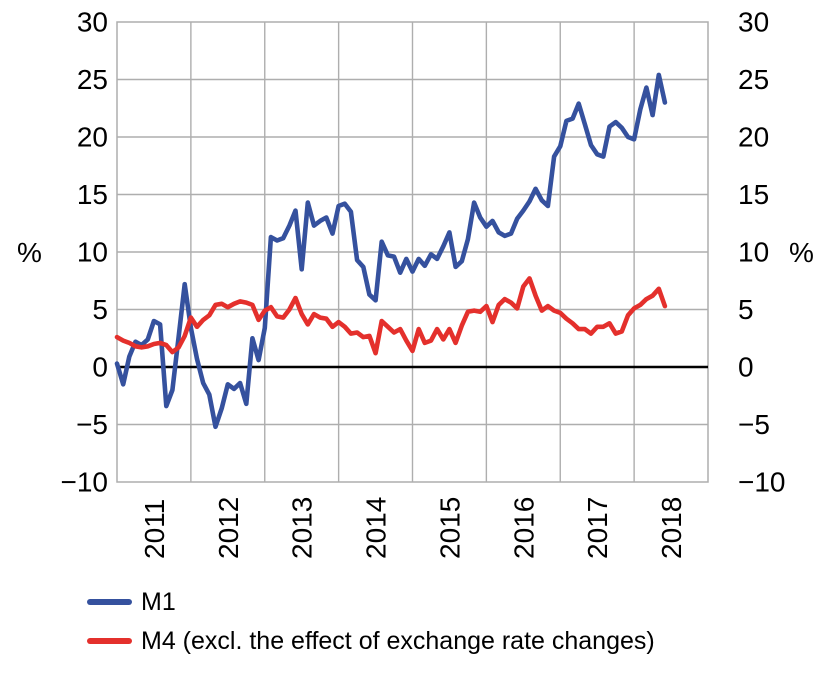 The image size is (828, 686). I want to click on x-year-label: 2015, so click(449, 528).